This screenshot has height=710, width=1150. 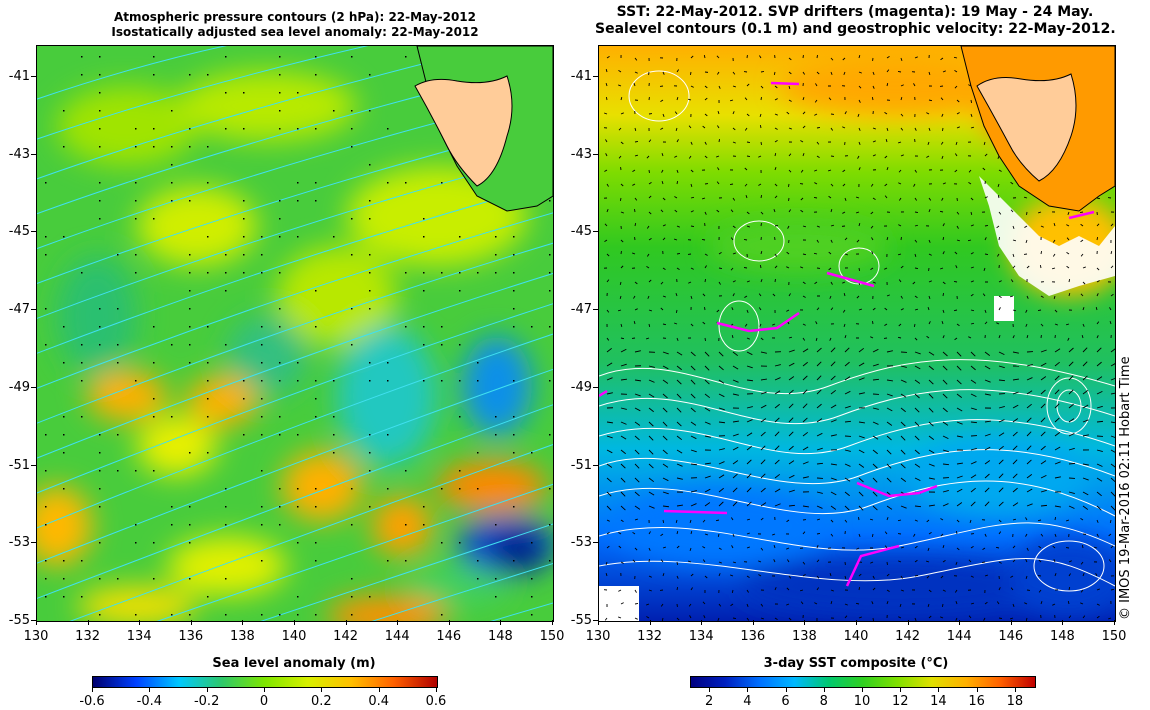 What do you see at coordinates (1011, 636) in the screenshot?
I see `right-xtick-label: 146` at bounding box center [1011, 636].